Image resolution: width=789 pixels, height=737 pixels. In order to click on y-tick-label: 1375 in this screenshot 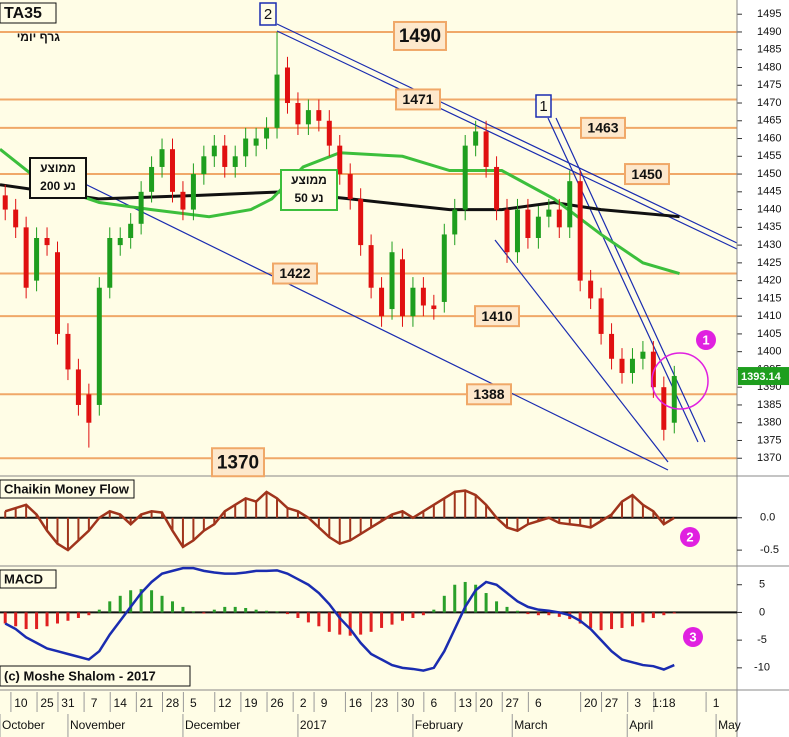, I will do `click(769, 440)`.